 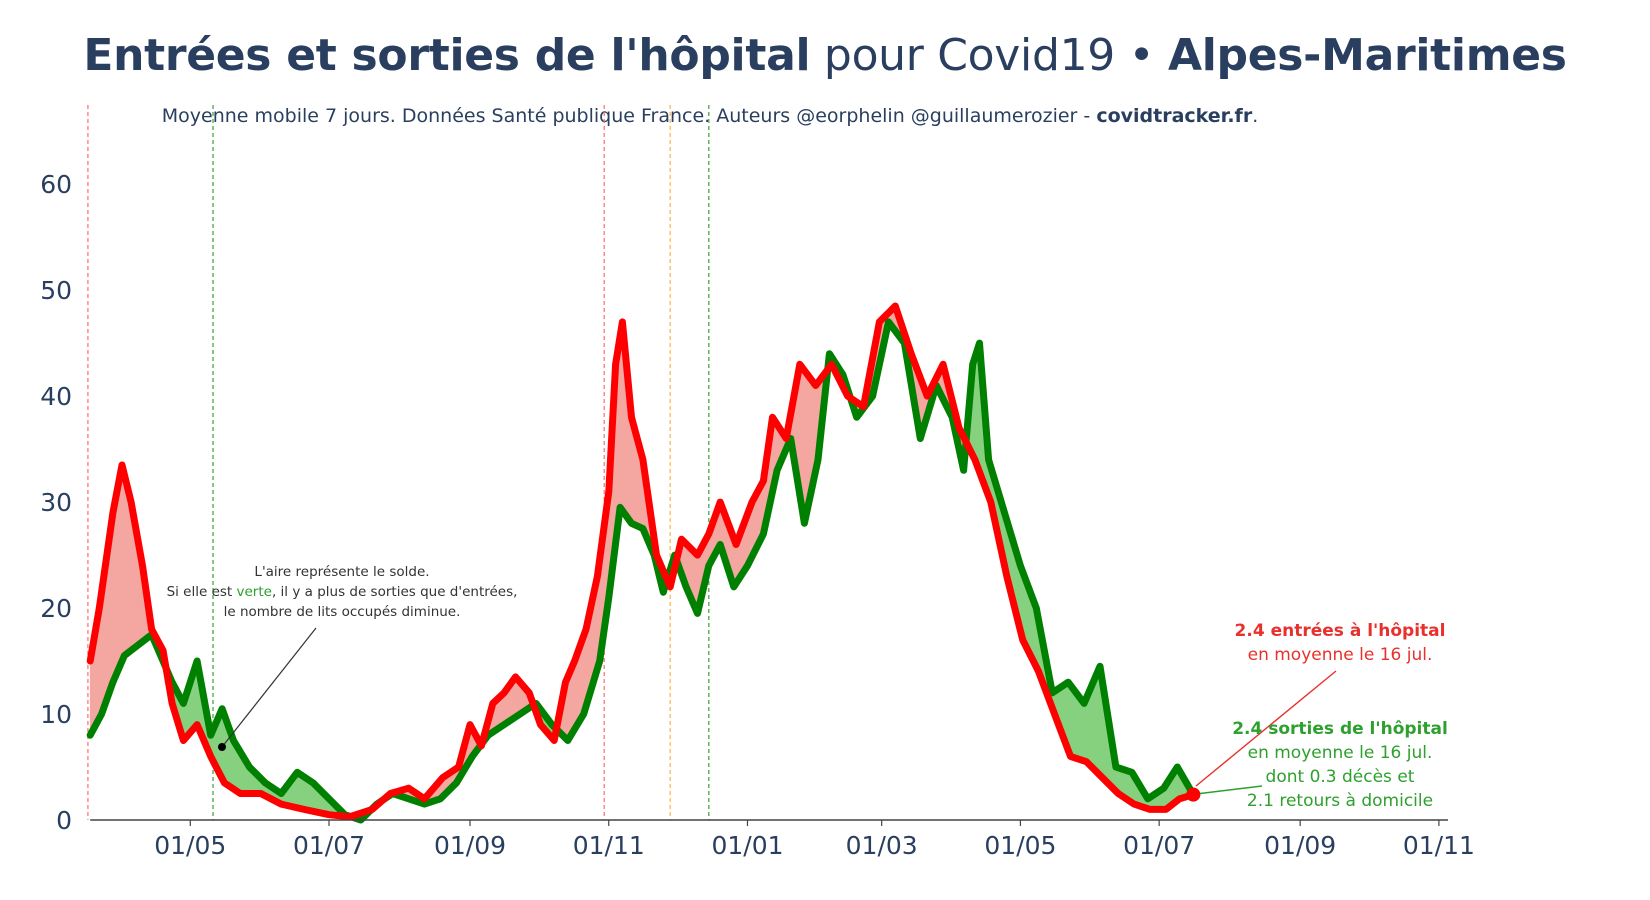 What do you see at coordinates (56, 714) in the screenshot?
I see `y-tick-label: 10` at bounding box center [56, 714].